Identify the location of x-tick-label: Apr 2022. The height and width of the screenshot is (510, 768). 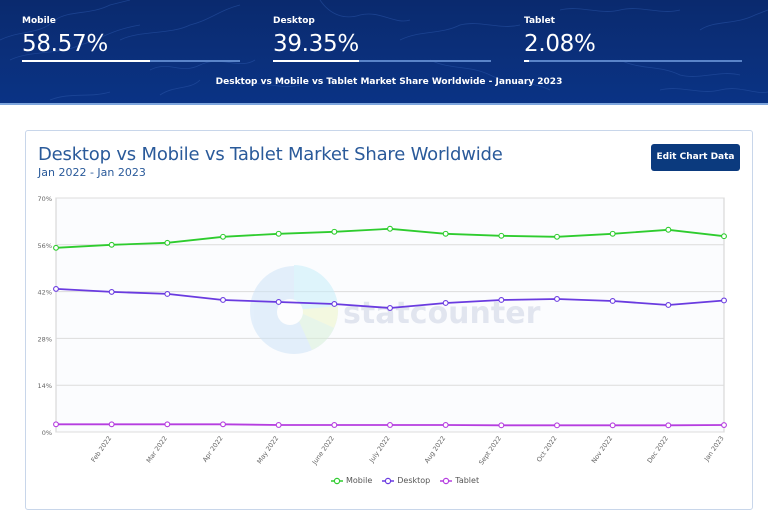
(213, 449).